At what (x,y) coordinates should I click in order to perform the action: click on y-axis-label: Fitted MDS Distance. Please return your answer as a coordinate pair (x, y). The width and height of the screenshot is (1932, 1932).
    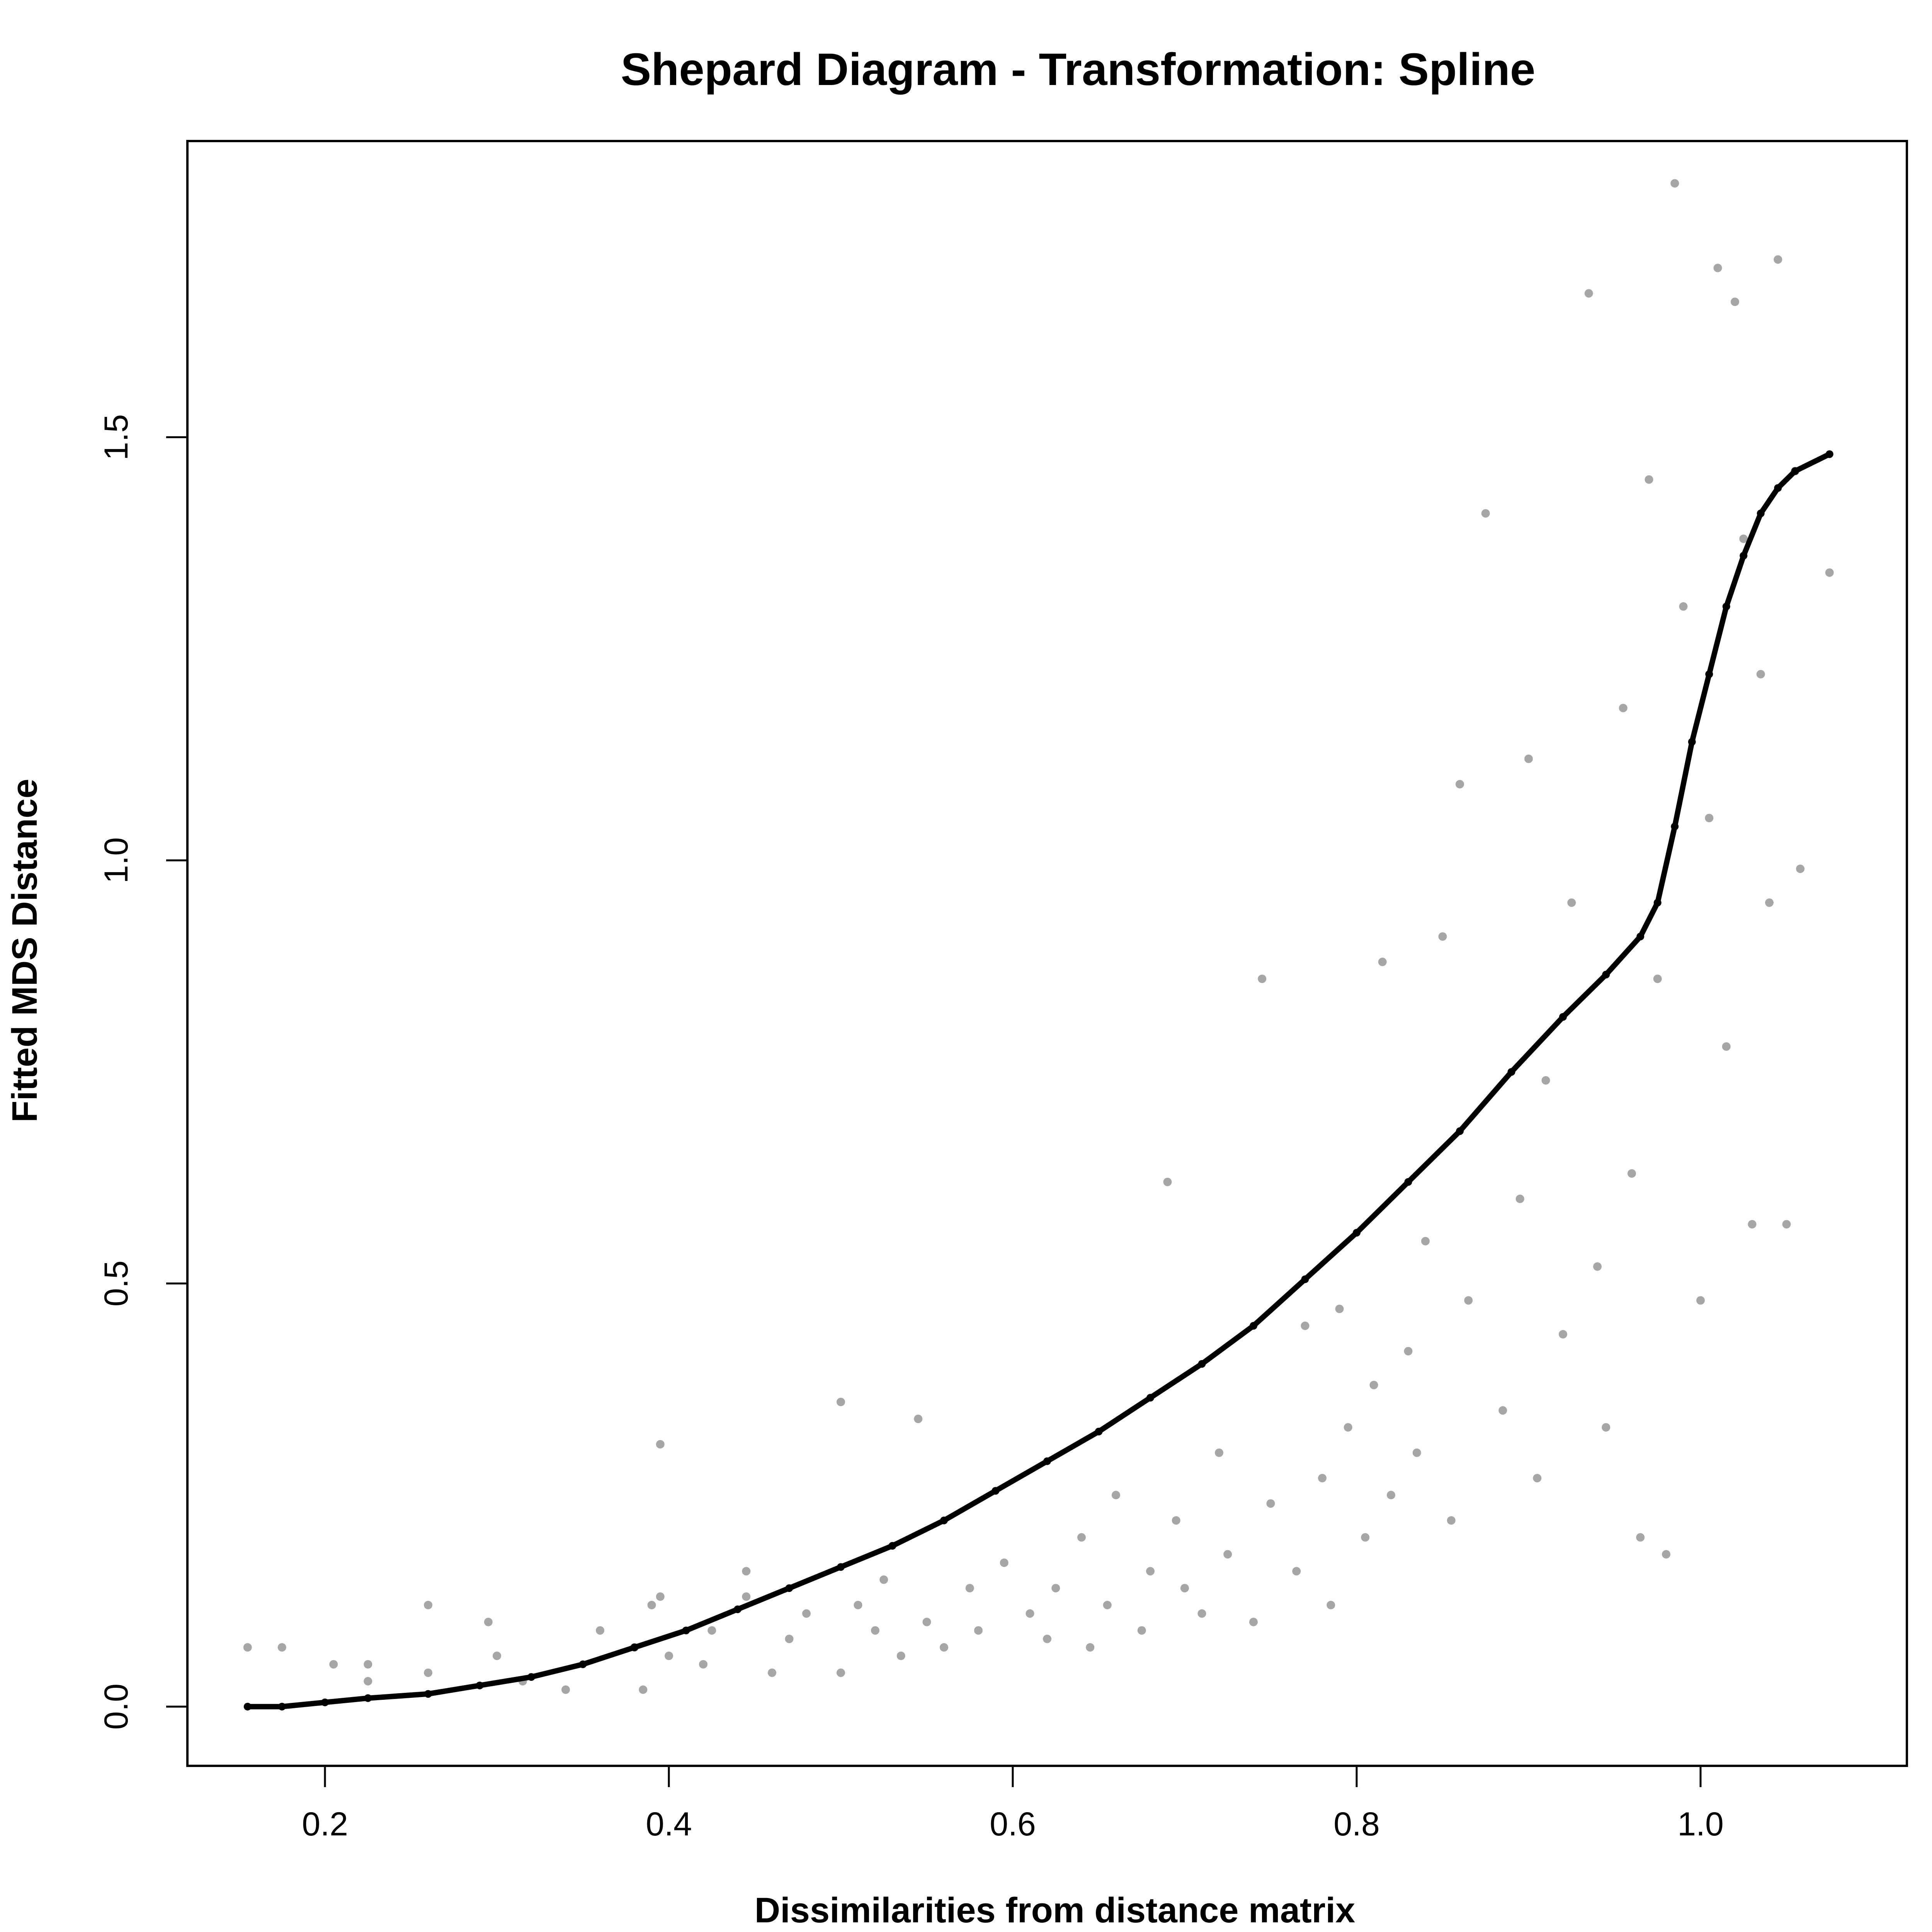
    Looking at the image, I should click on (25, 950).